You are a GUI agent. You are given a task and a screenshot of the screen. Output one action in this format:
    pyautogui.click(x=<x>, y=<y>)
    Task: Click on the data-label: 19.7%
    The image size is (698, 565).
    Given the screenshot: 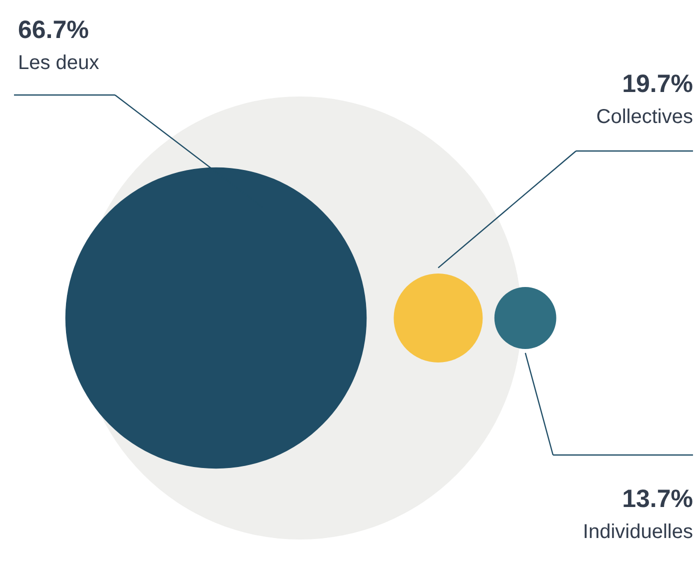 What is the action you would take?
    pyautogui.click(x=657, y=84)
    